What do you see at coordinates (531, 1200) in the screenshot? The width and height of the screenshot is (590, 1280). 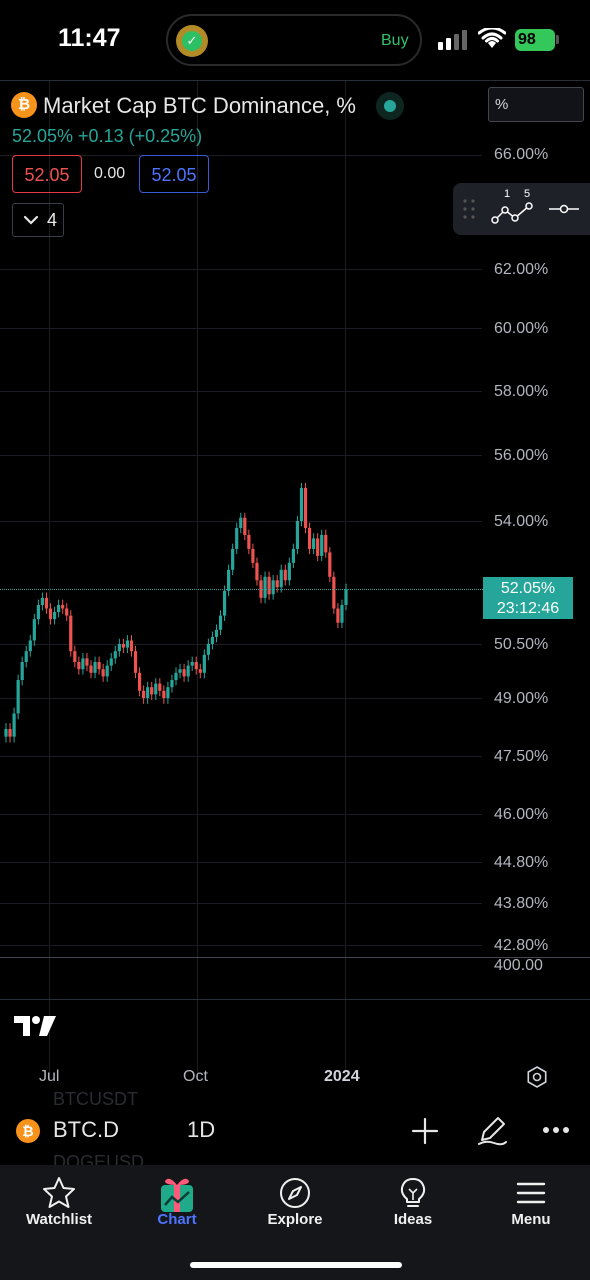 I see `nav-menu: Menu` at bounding box center [531, 1200].